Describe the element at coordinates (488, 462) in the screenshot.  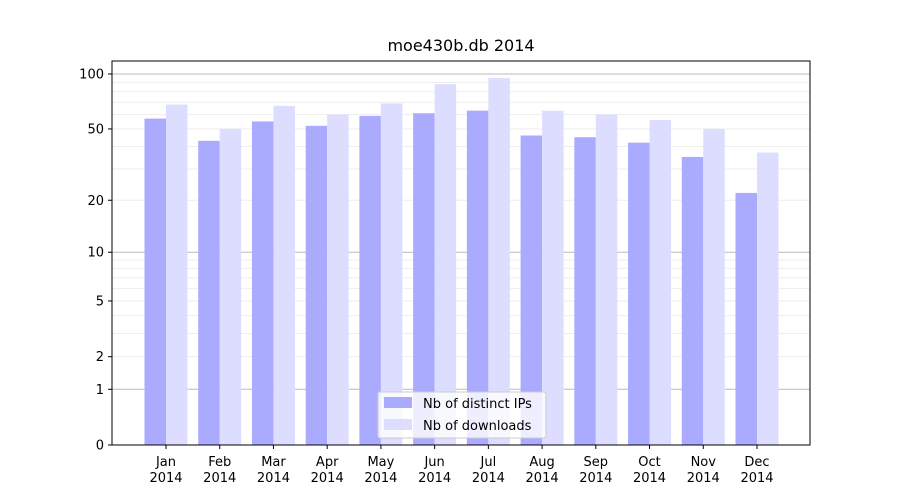
I see `x-tick-label-month: Jul` at that location.